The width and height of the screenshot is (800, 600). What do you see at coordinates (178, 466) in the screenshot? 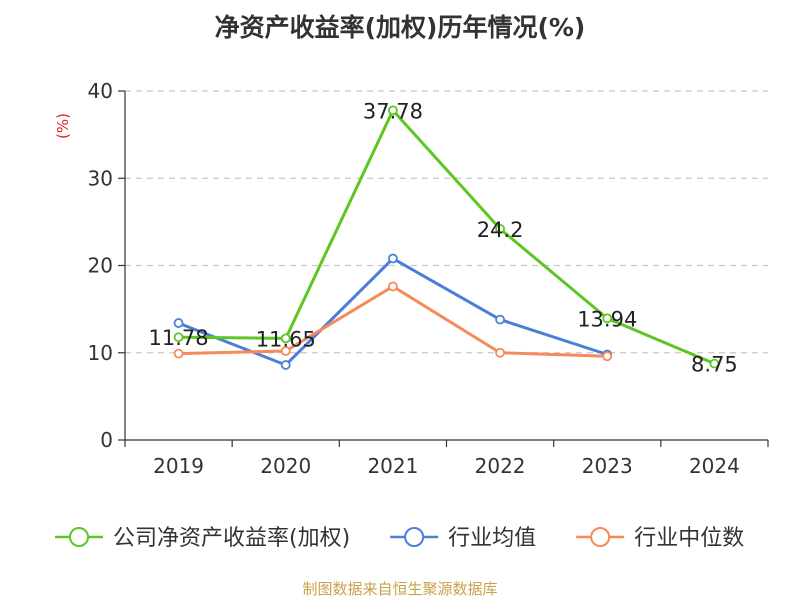
I see `x-tick-label: 2019` at bounding box center [178, 466].